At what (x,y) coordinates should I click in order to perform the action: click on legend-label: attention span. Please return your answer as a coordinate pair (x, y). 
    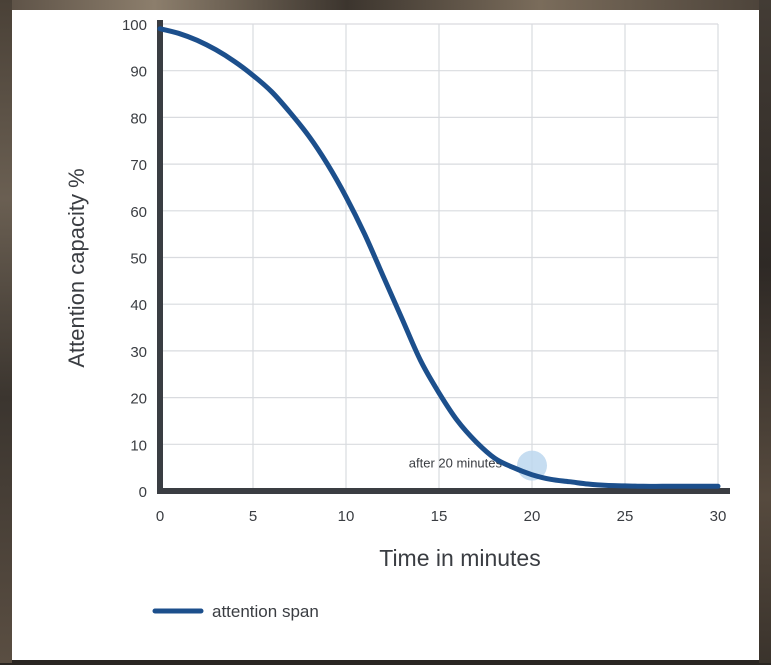
    Looking at the image, I should click on (265, 611).